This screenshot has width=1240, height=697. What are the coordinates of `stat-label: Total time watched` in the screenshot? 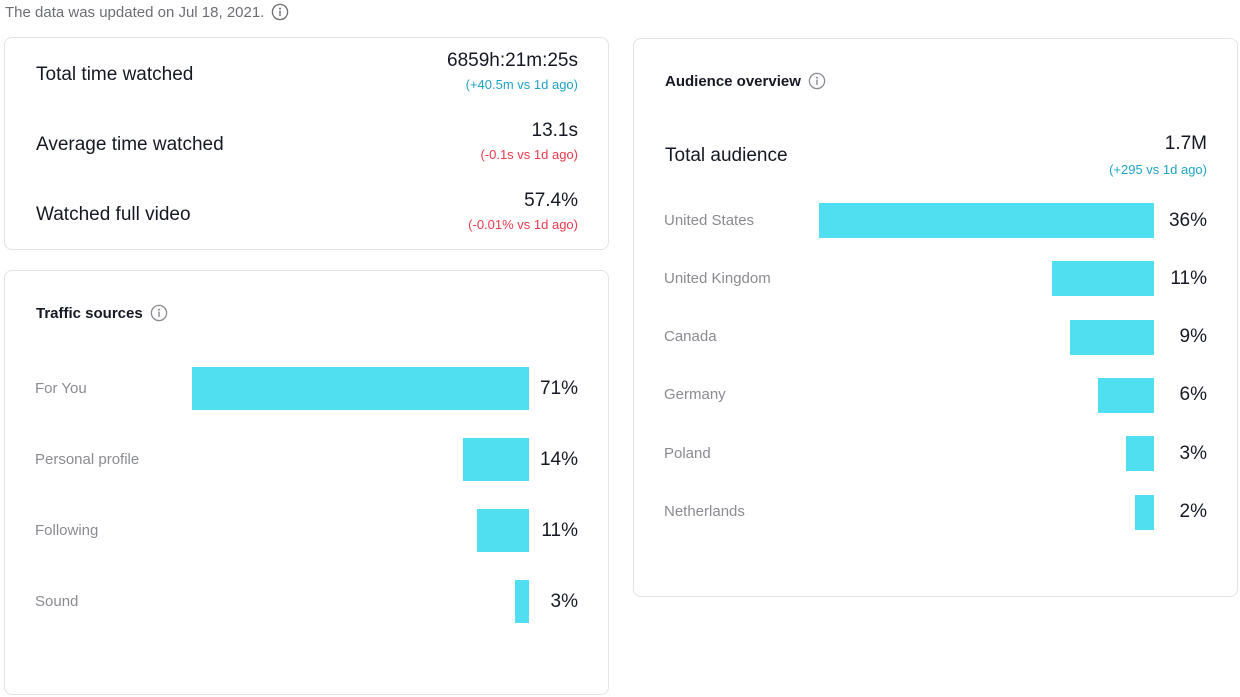 It's located at (115, 74).